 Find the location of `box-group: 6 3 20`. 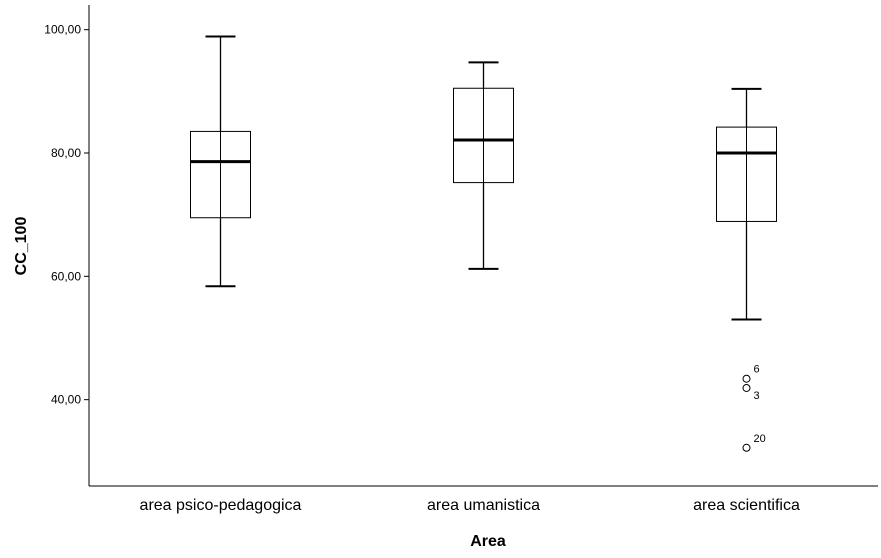

box-group: 6 3 20 is located at coordinates (746, 269).